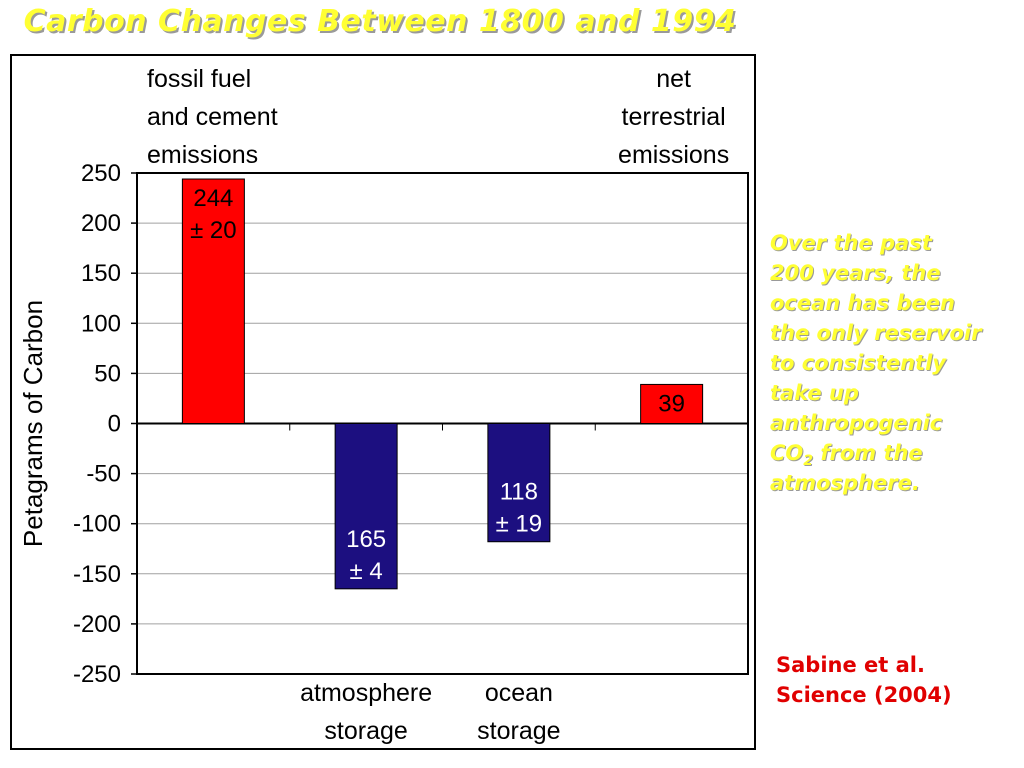 The height and width of the screenshot is (768, 1024). Describe the element at coordinates (366, 693) in the screenshot. I see `category-label: atmosphere` at that location.